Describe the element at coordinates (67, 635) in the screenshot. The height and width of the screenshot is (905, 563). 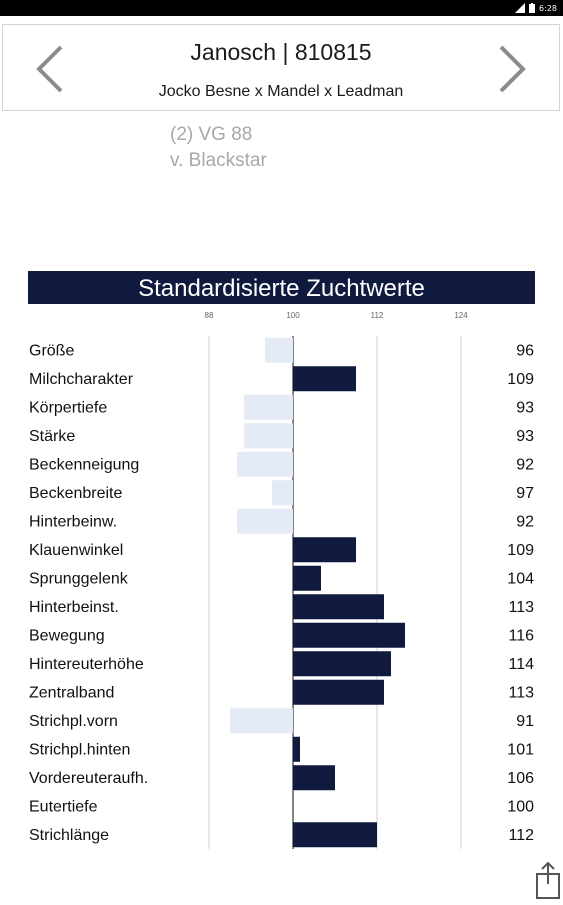
I see `category-label: Bewegung` at that location.